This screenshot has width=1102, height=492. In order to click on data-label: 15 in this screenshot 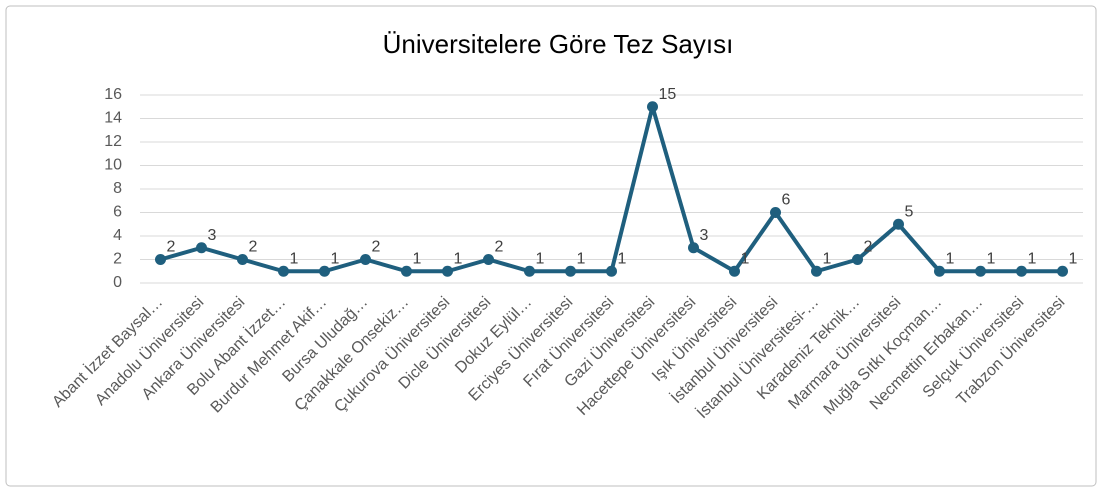, I will do `click(668, 94)`.